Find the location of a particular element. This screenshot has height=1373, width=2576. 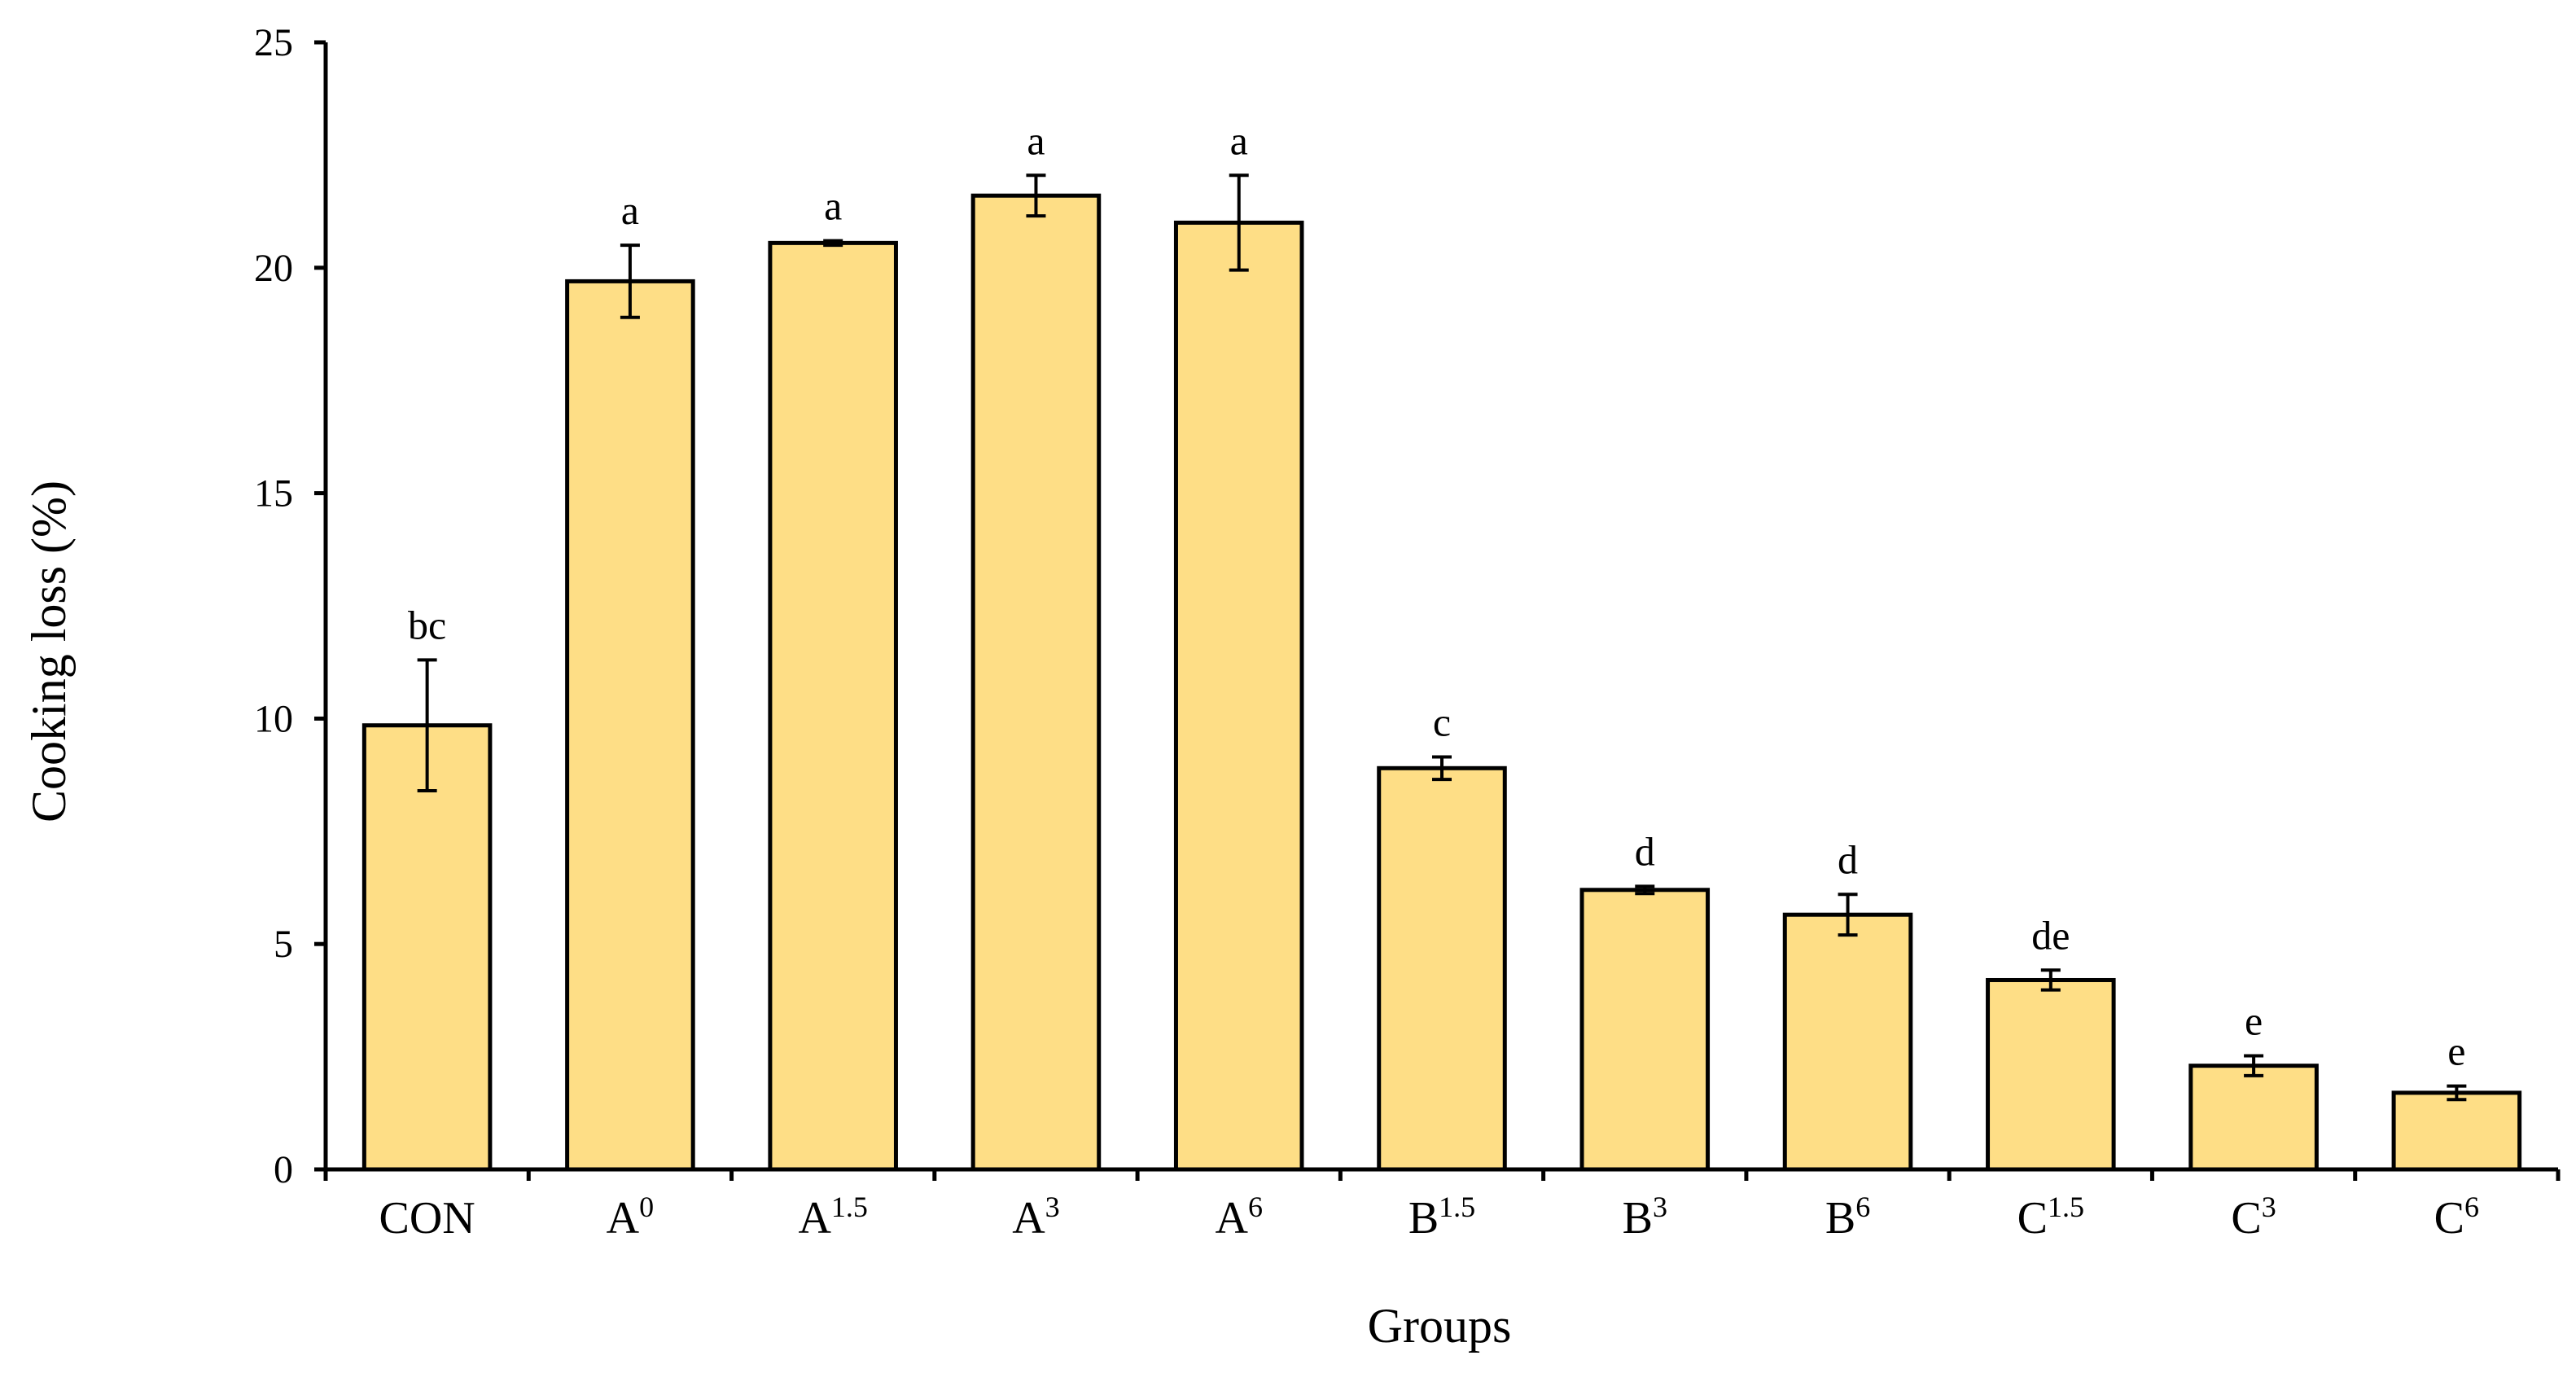

category-label: A1.5 is located at coordinates (832, 1217).